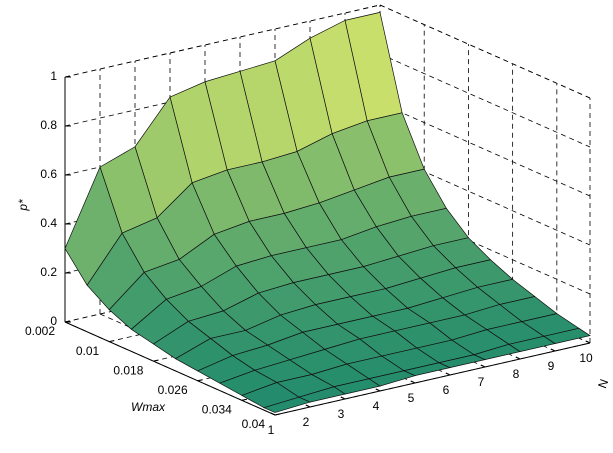 This screenshot has width=613, height=453. Describe the element at coordinates (287, 404) in the screenshot. I see `surface-patch` at that location.